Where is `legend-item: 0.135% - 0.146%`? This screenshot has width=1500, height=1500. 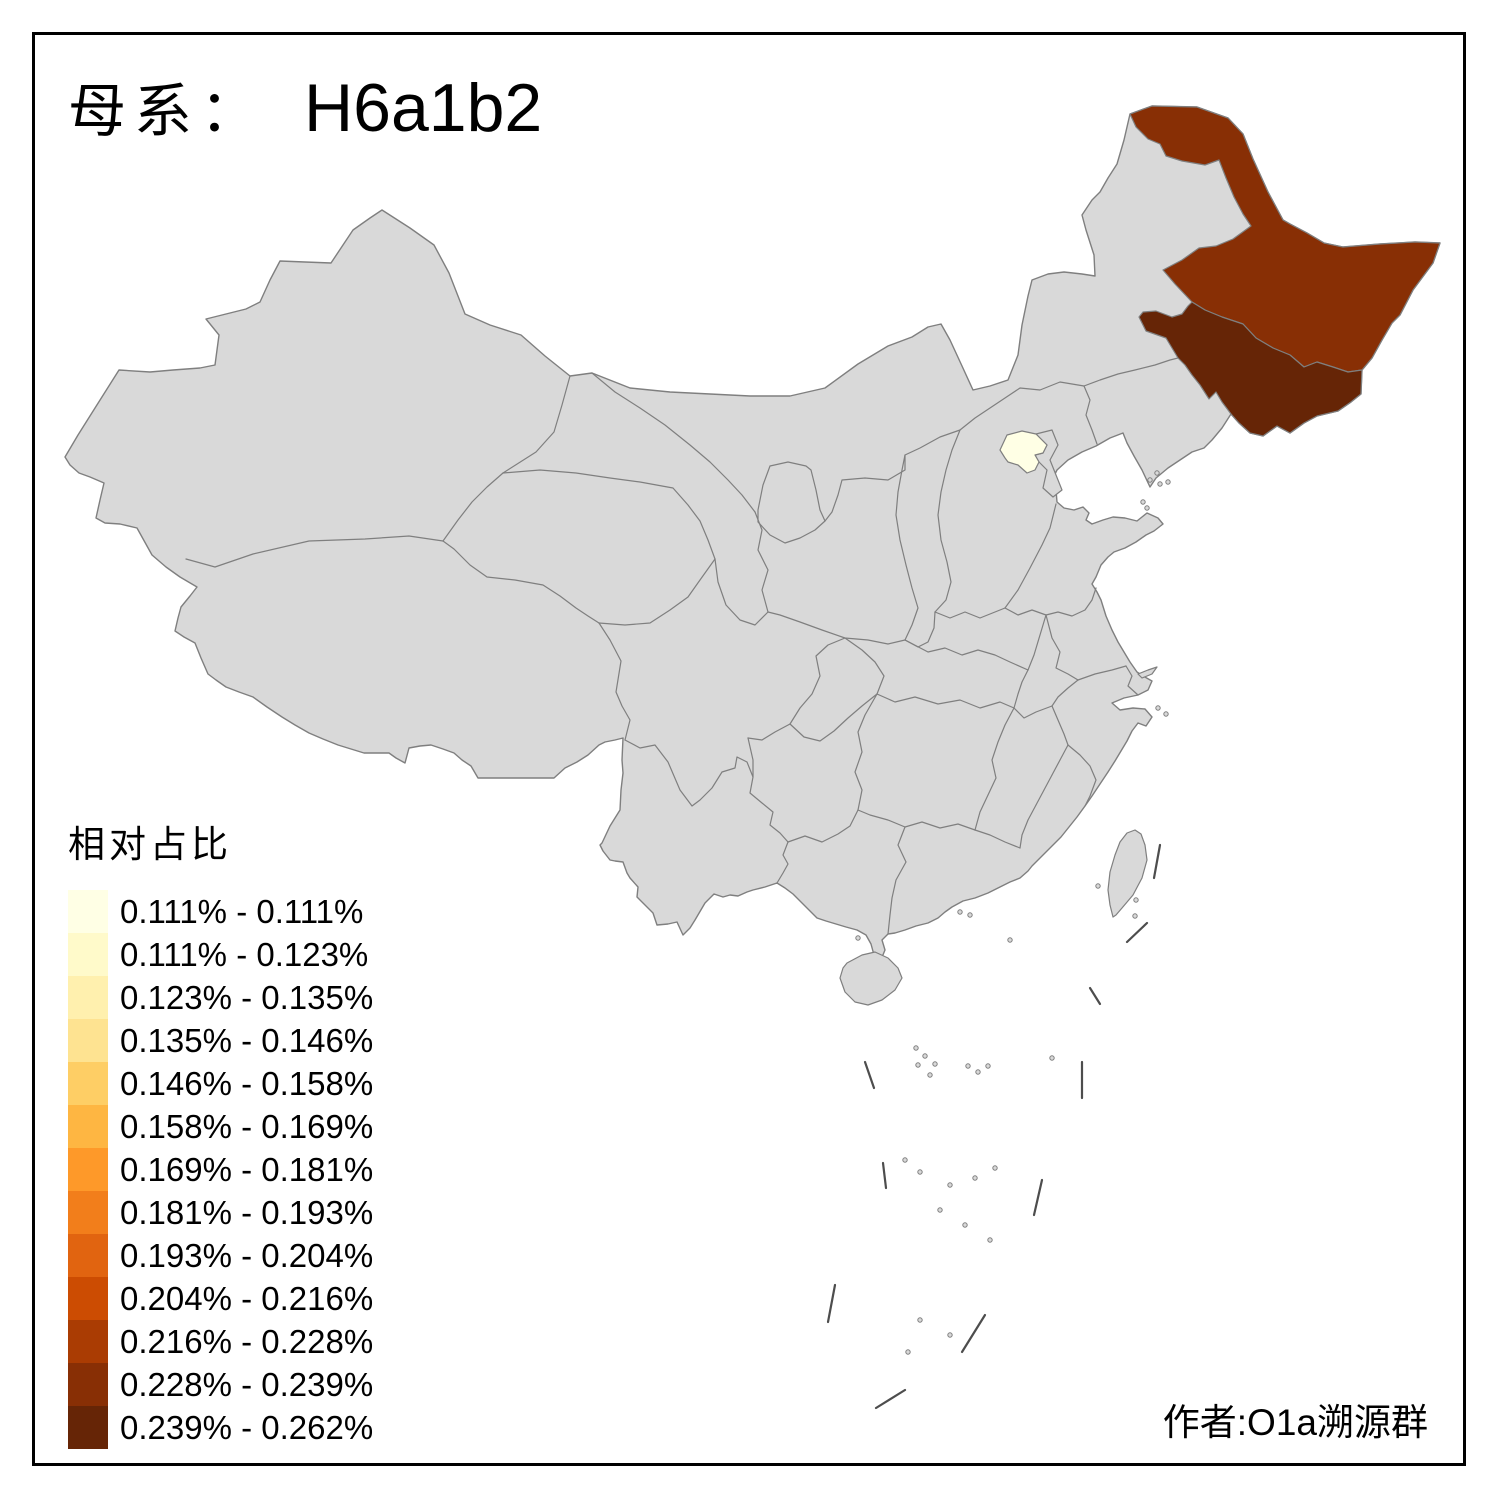 legend-item: 0.135% - 0.146% is located at coordinates (220, 1040).